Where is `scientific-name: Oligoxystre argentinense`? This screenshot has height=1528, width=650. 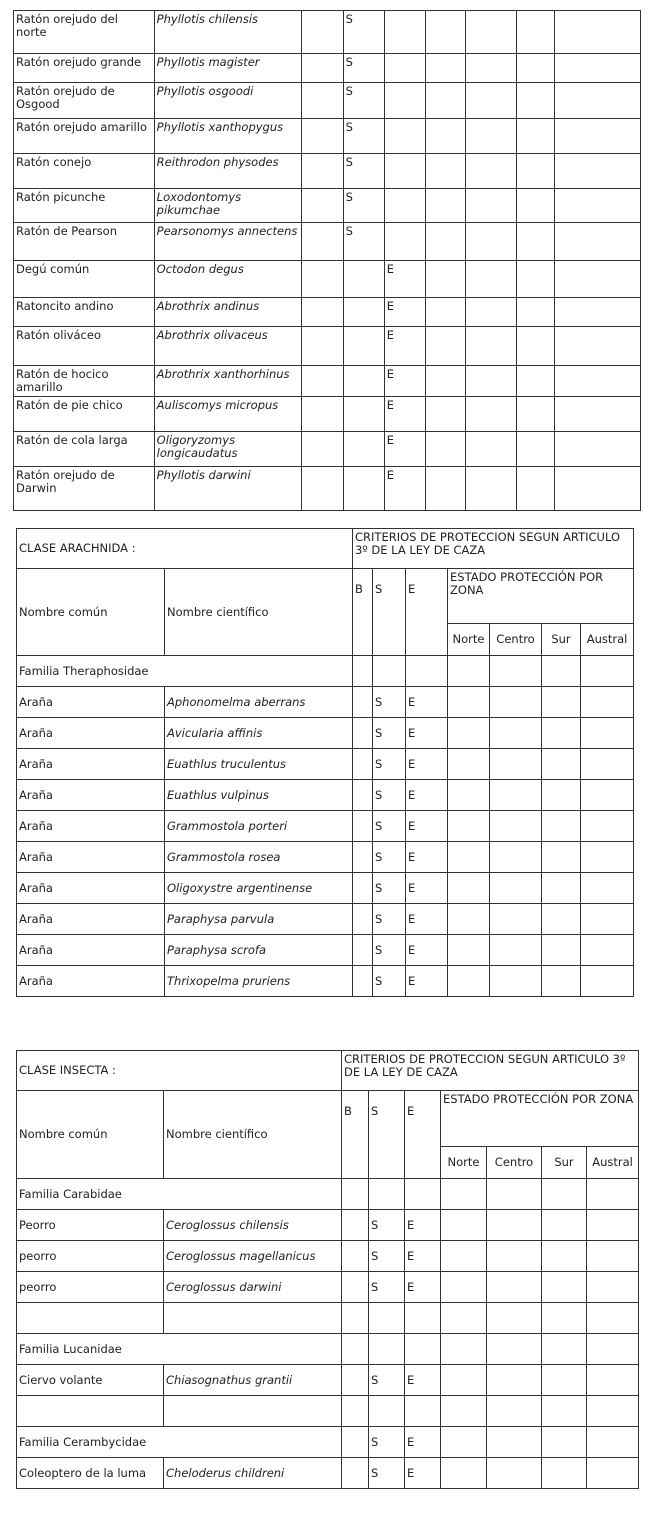
scientific-name: Oligoxystre argentinense is located at coordinates (258, 888).